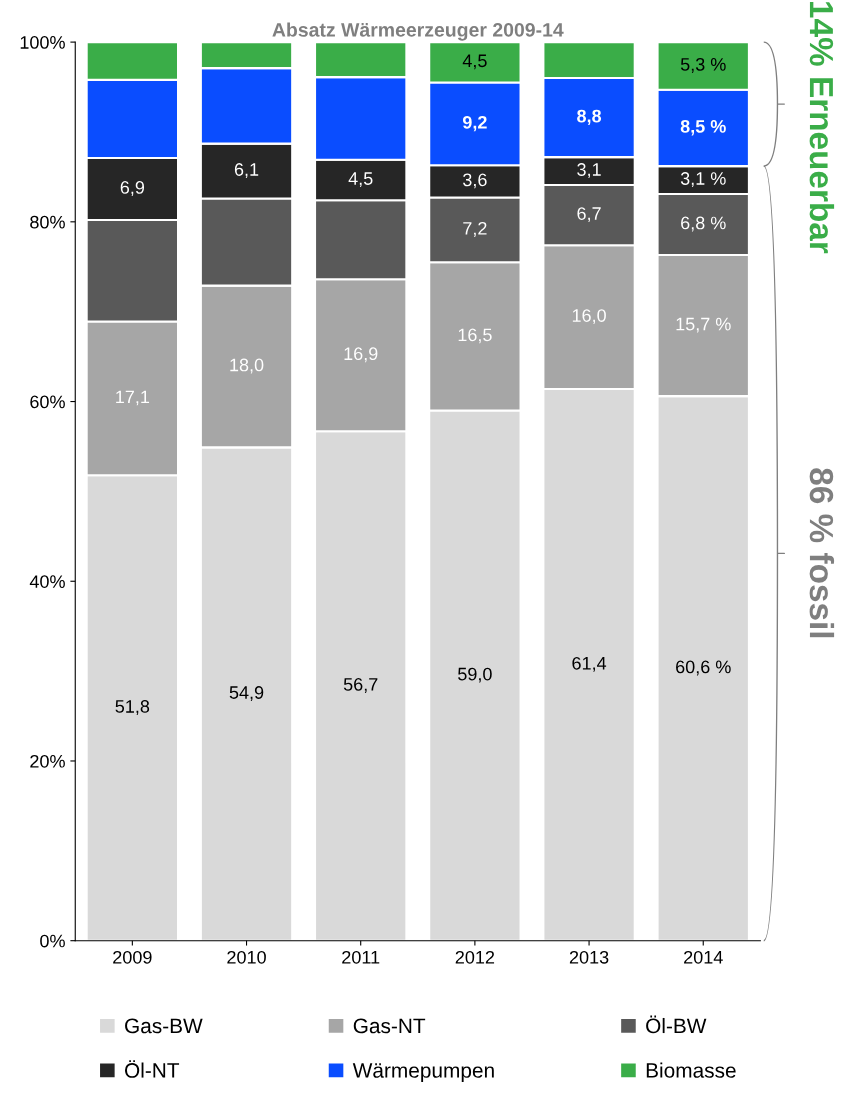 The image size is (865, 1108). What do you see at coordinates (703, 668) in the screenshot?
I see `data-label: 60,6 %` at bounding box center [703, 668].